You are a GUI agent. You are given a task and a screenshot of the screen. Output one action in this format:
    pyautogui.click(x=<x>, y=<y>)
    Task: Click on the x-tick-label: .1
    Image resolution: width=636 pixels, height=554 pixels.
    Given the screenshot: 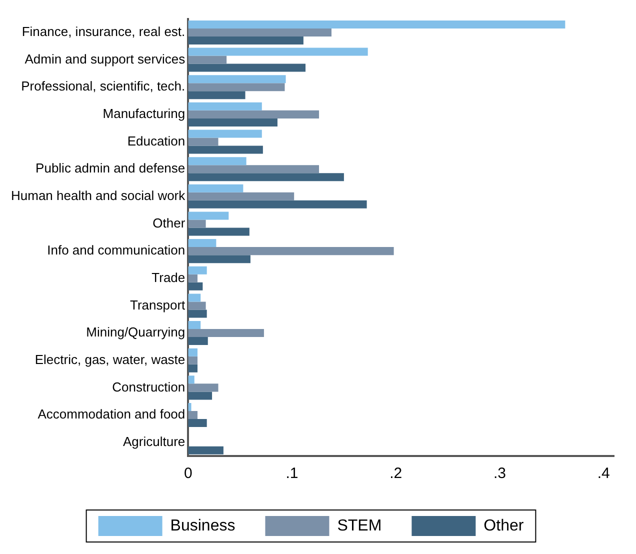 What is the action you would take?
    pyautogui.click(x=292, y=473)
    